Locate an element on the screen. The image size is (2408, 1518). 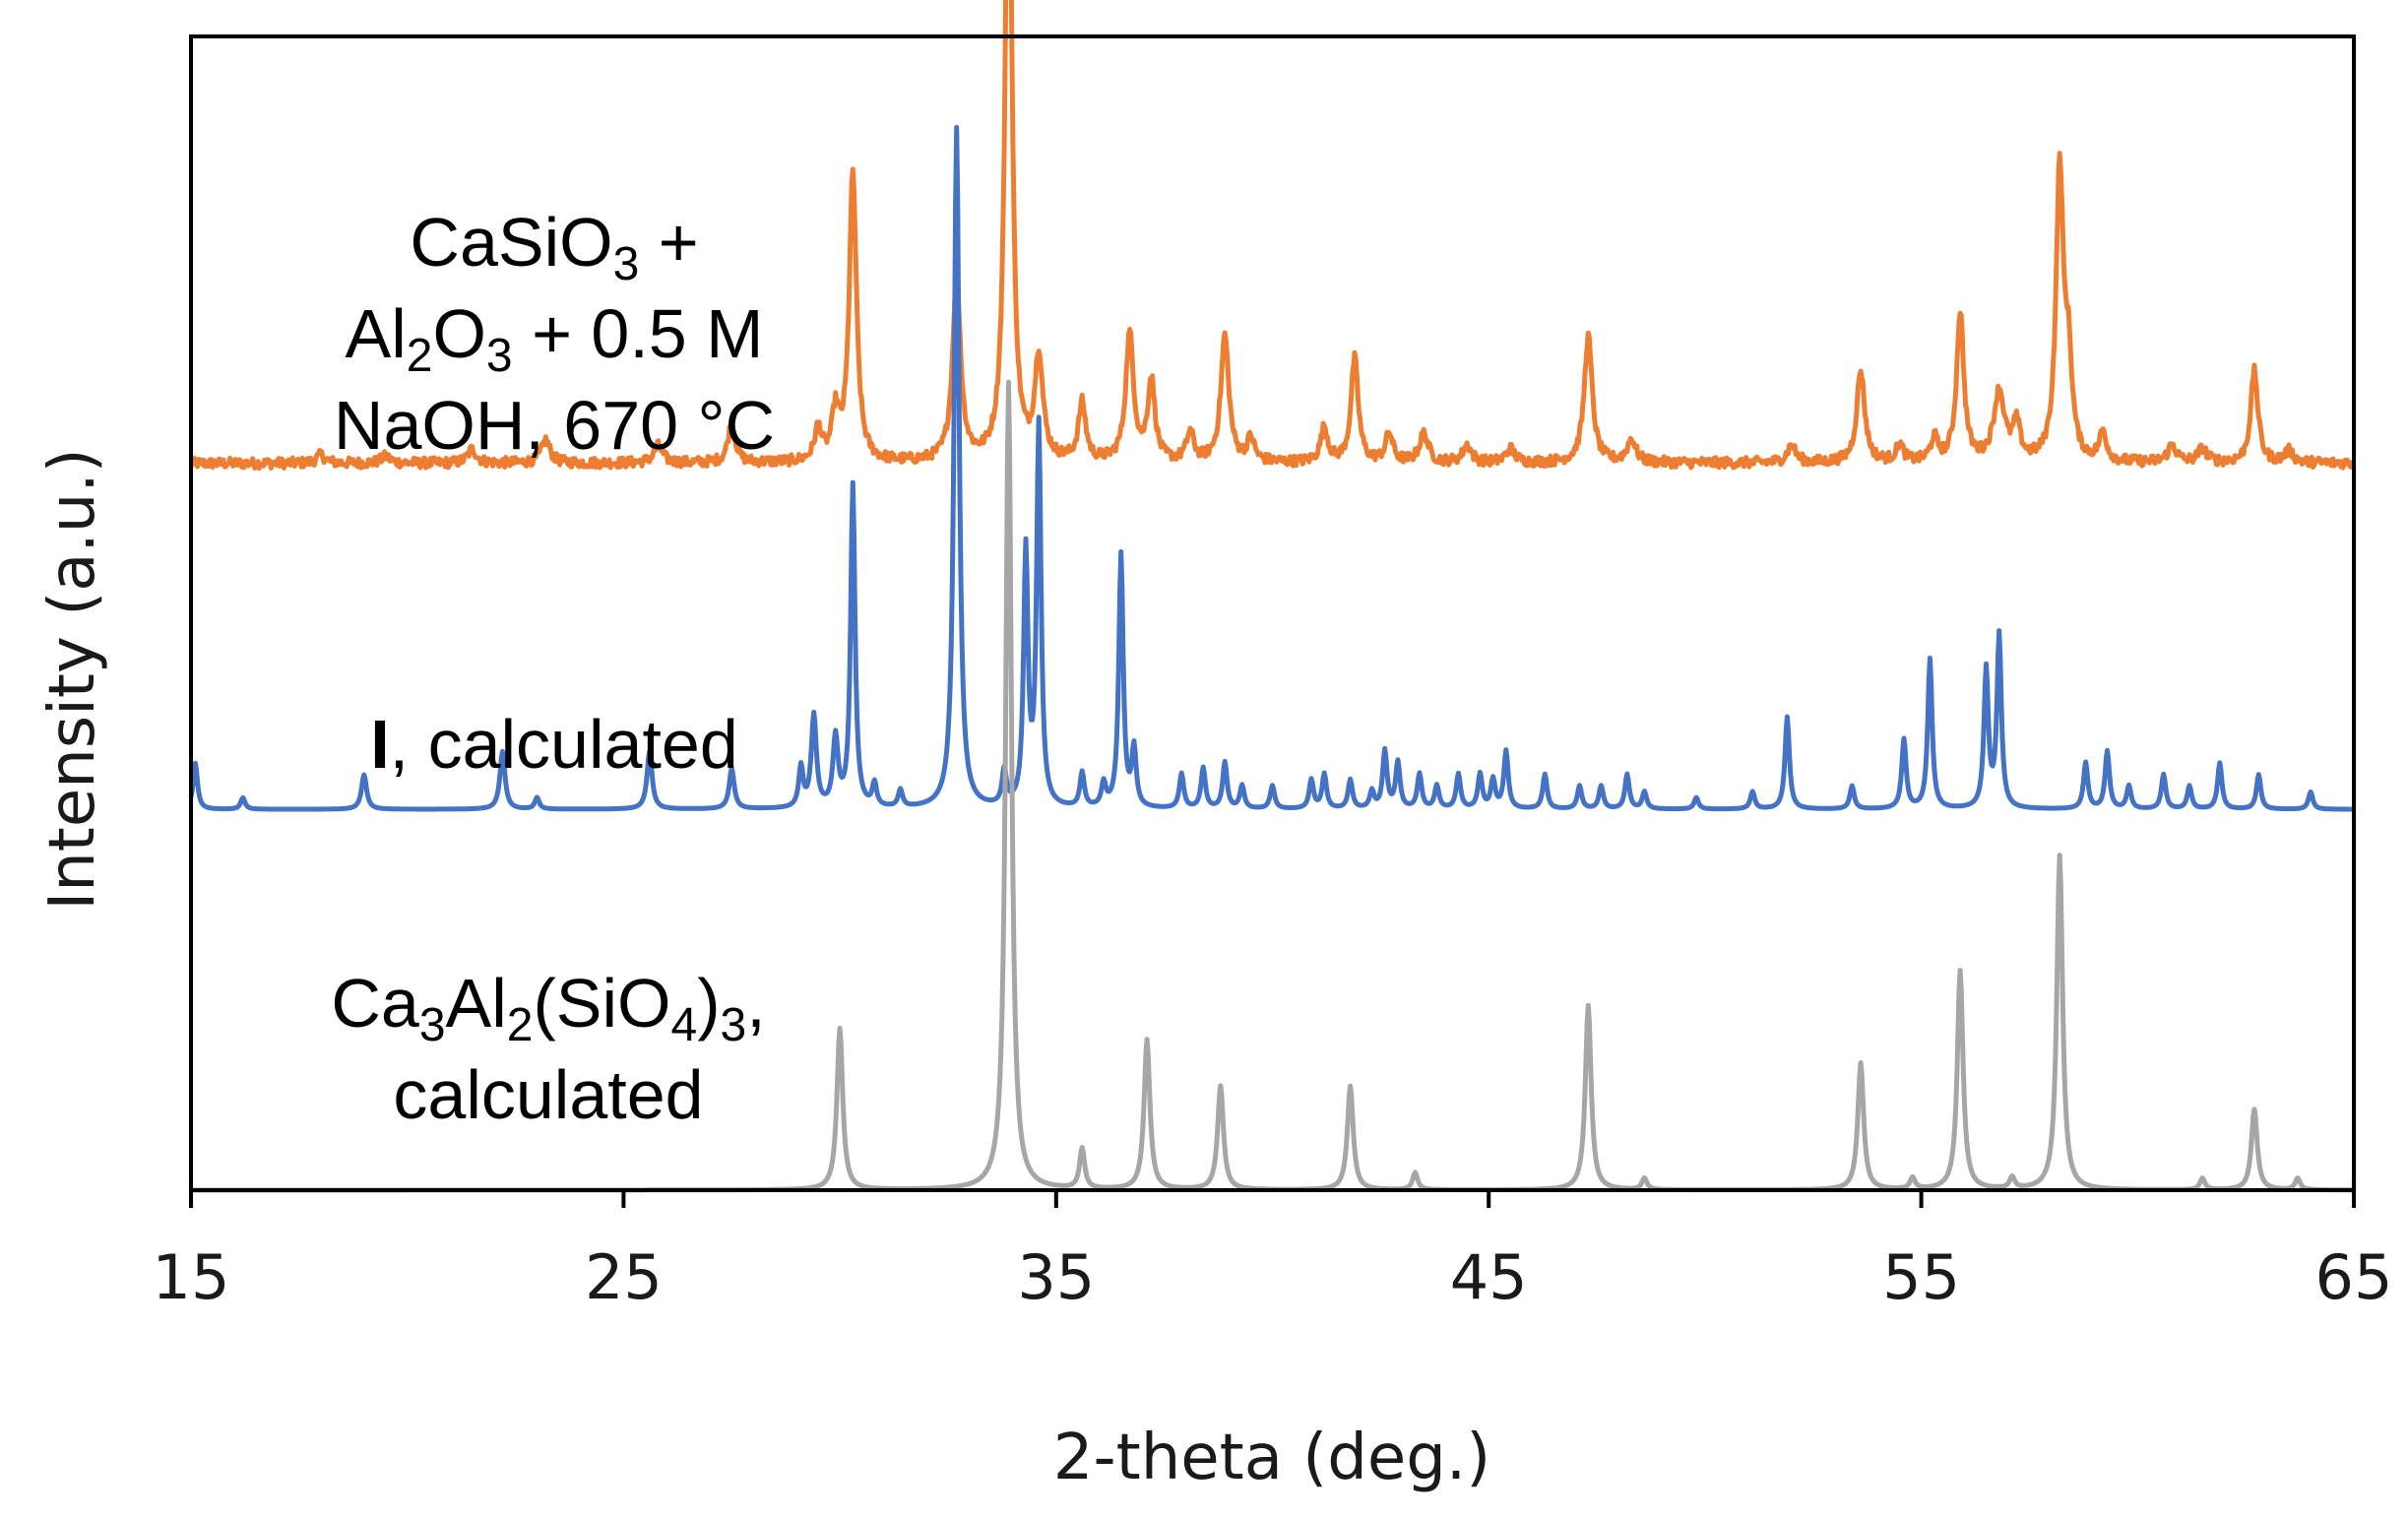
series-label-segment: NaOH, 670 °C is located at coordinates (554, 425).